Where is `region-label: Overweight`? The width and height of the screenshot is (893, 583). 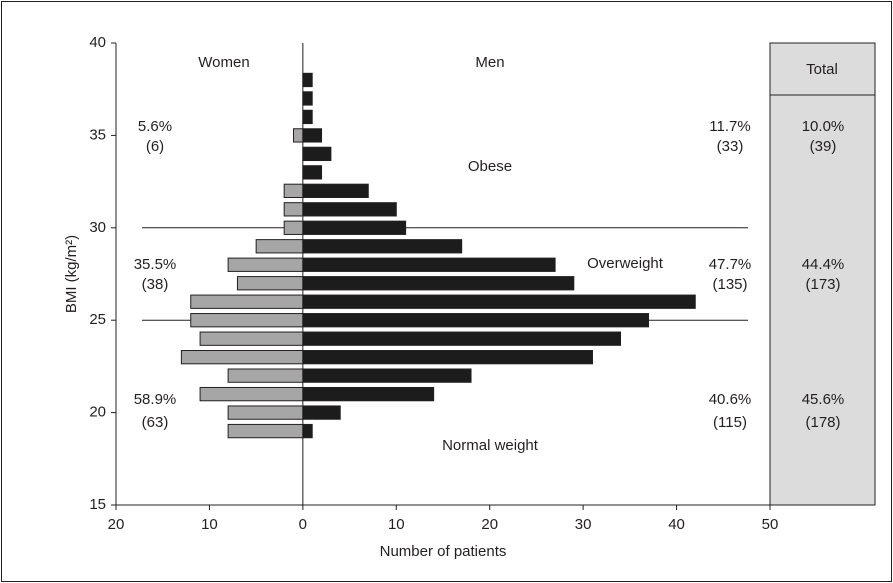
region-label: Overweight is located at coordinates (625, 263).